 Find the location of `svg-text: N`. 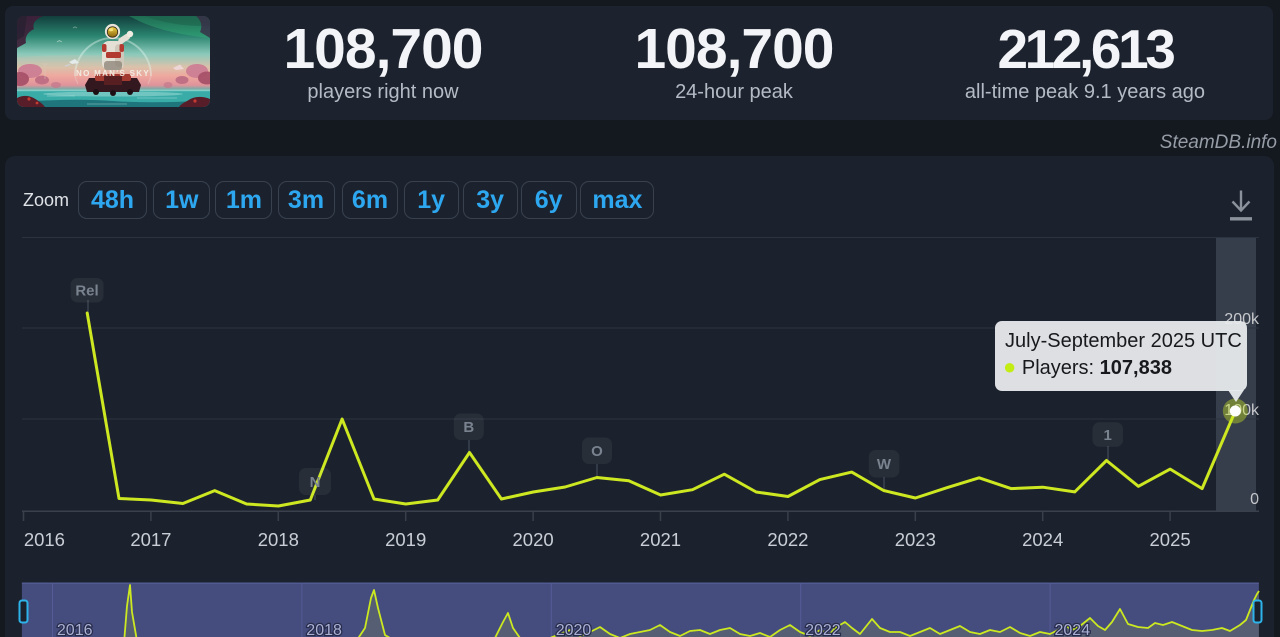

svg-text: N is located at coordinates (315, 482).